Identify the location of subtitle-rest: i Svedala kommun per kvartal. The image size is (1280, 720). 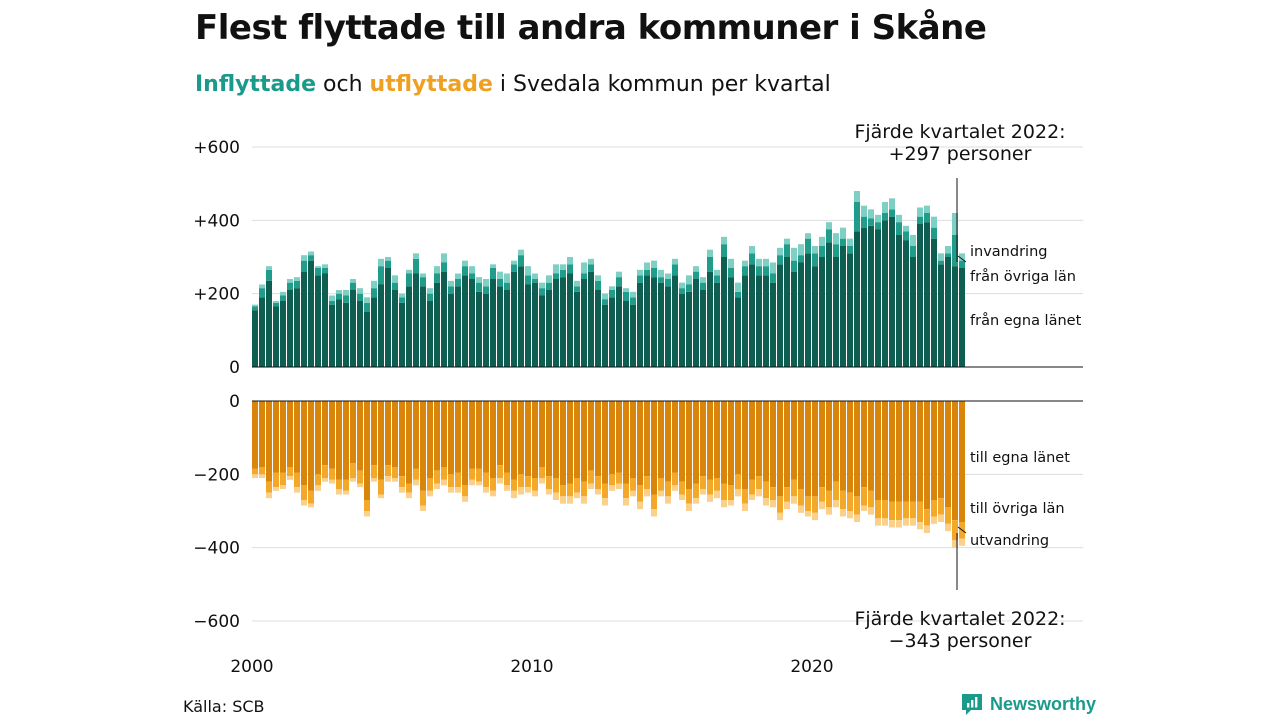
(661, 84).